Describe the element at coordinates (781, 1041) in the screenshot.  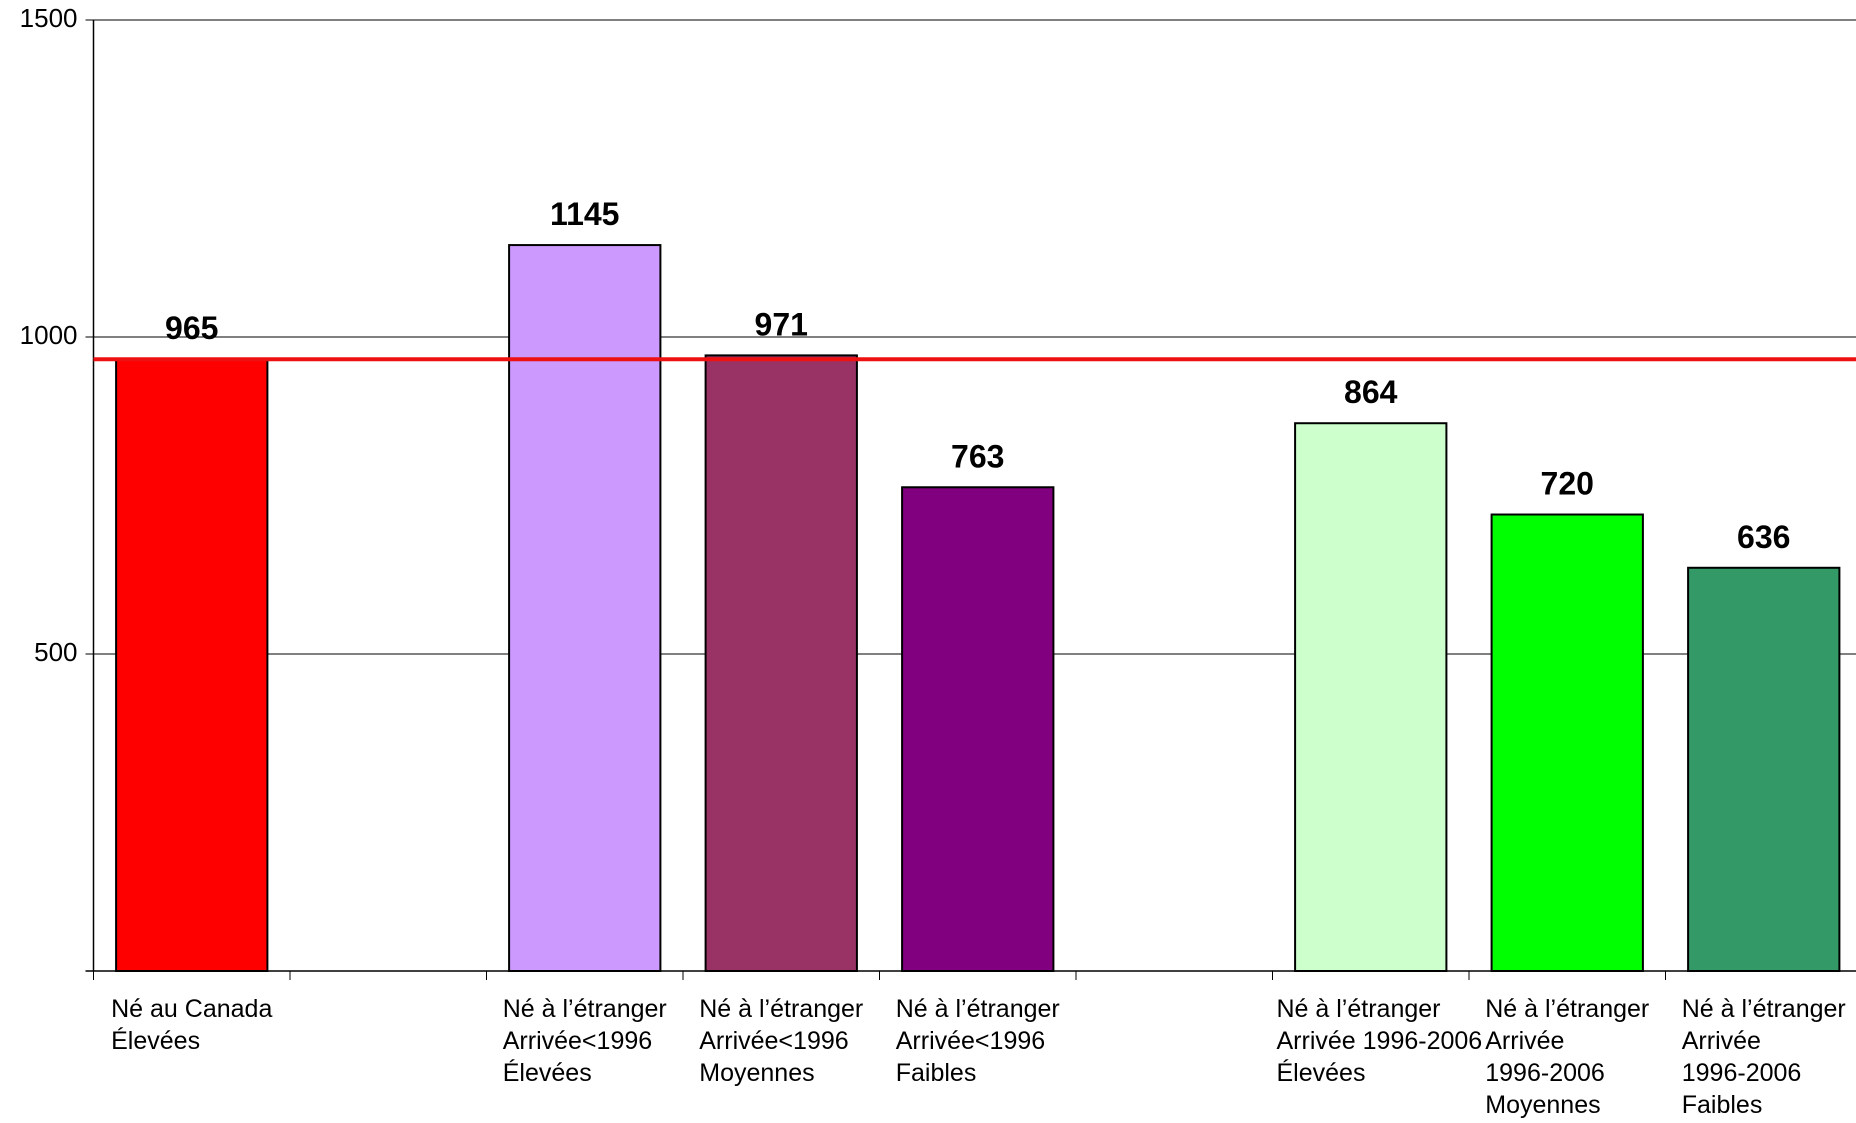
I see `x-tick-label: Né à l’étranger Arrivée<1996 Moyennes` at that location.